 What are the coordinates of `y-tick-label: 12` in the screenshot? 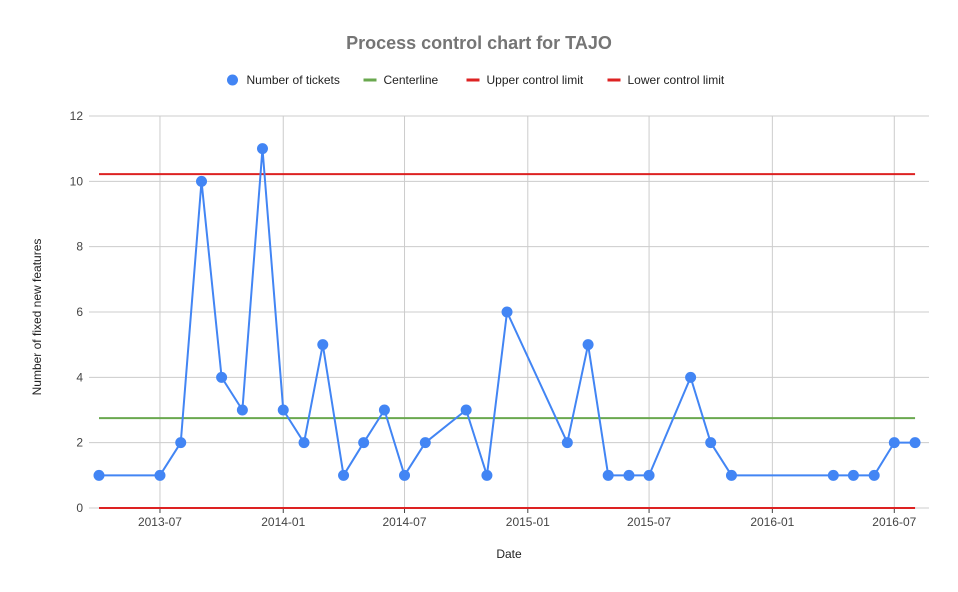 It's located at (77, 116).